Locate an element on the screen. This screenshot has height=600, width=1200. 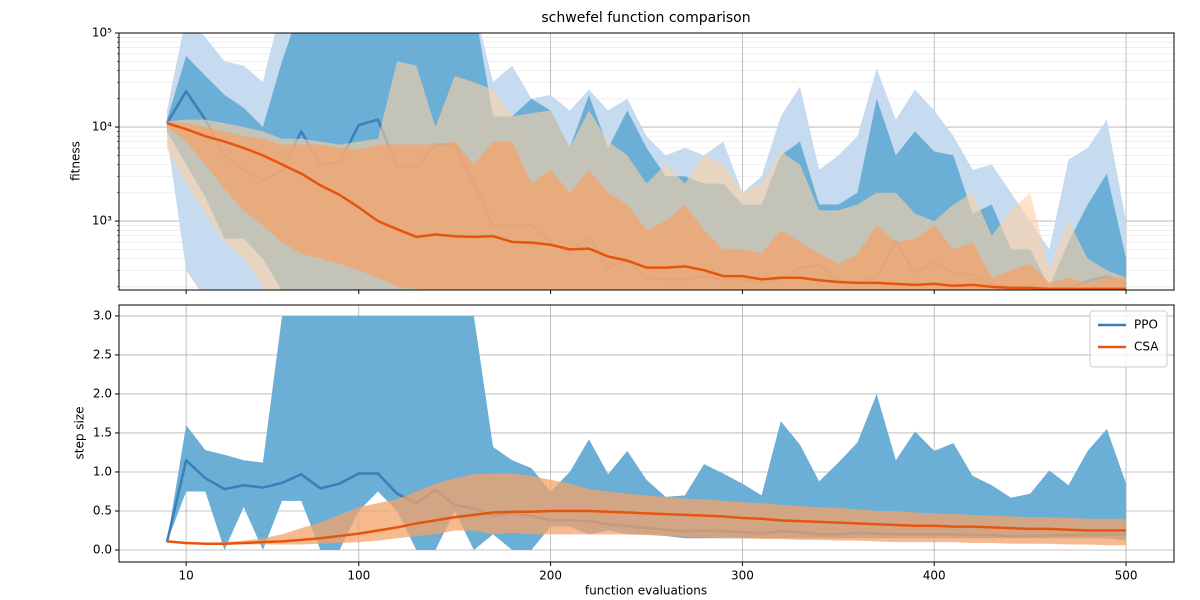
y-tick-label: 3.0 is located at coordinates (102, 315).